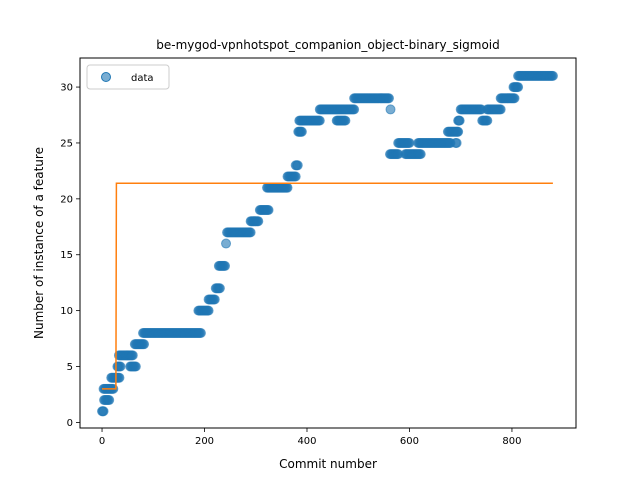  I want to click on y-tick-label: 0, so click(70, 423).